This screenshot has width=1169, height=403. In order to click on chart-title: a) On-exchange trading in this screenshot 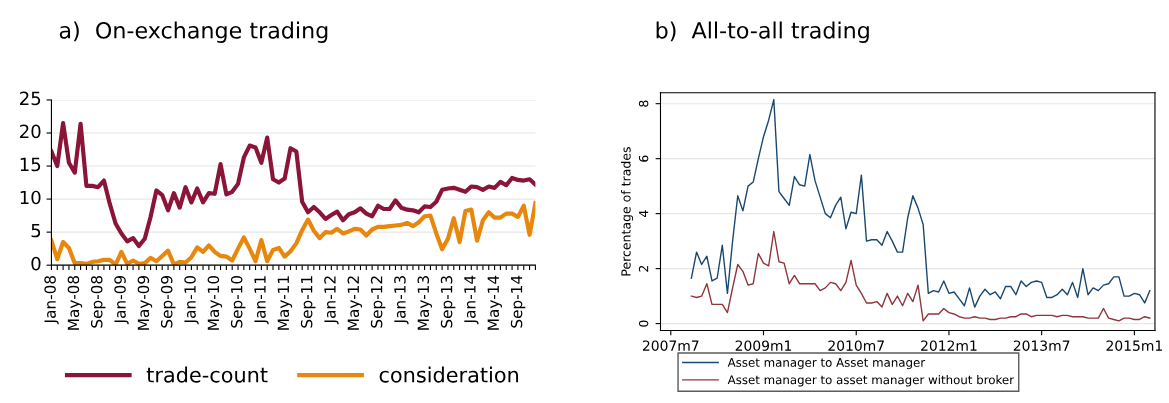, I will do `click(193, 32)`.